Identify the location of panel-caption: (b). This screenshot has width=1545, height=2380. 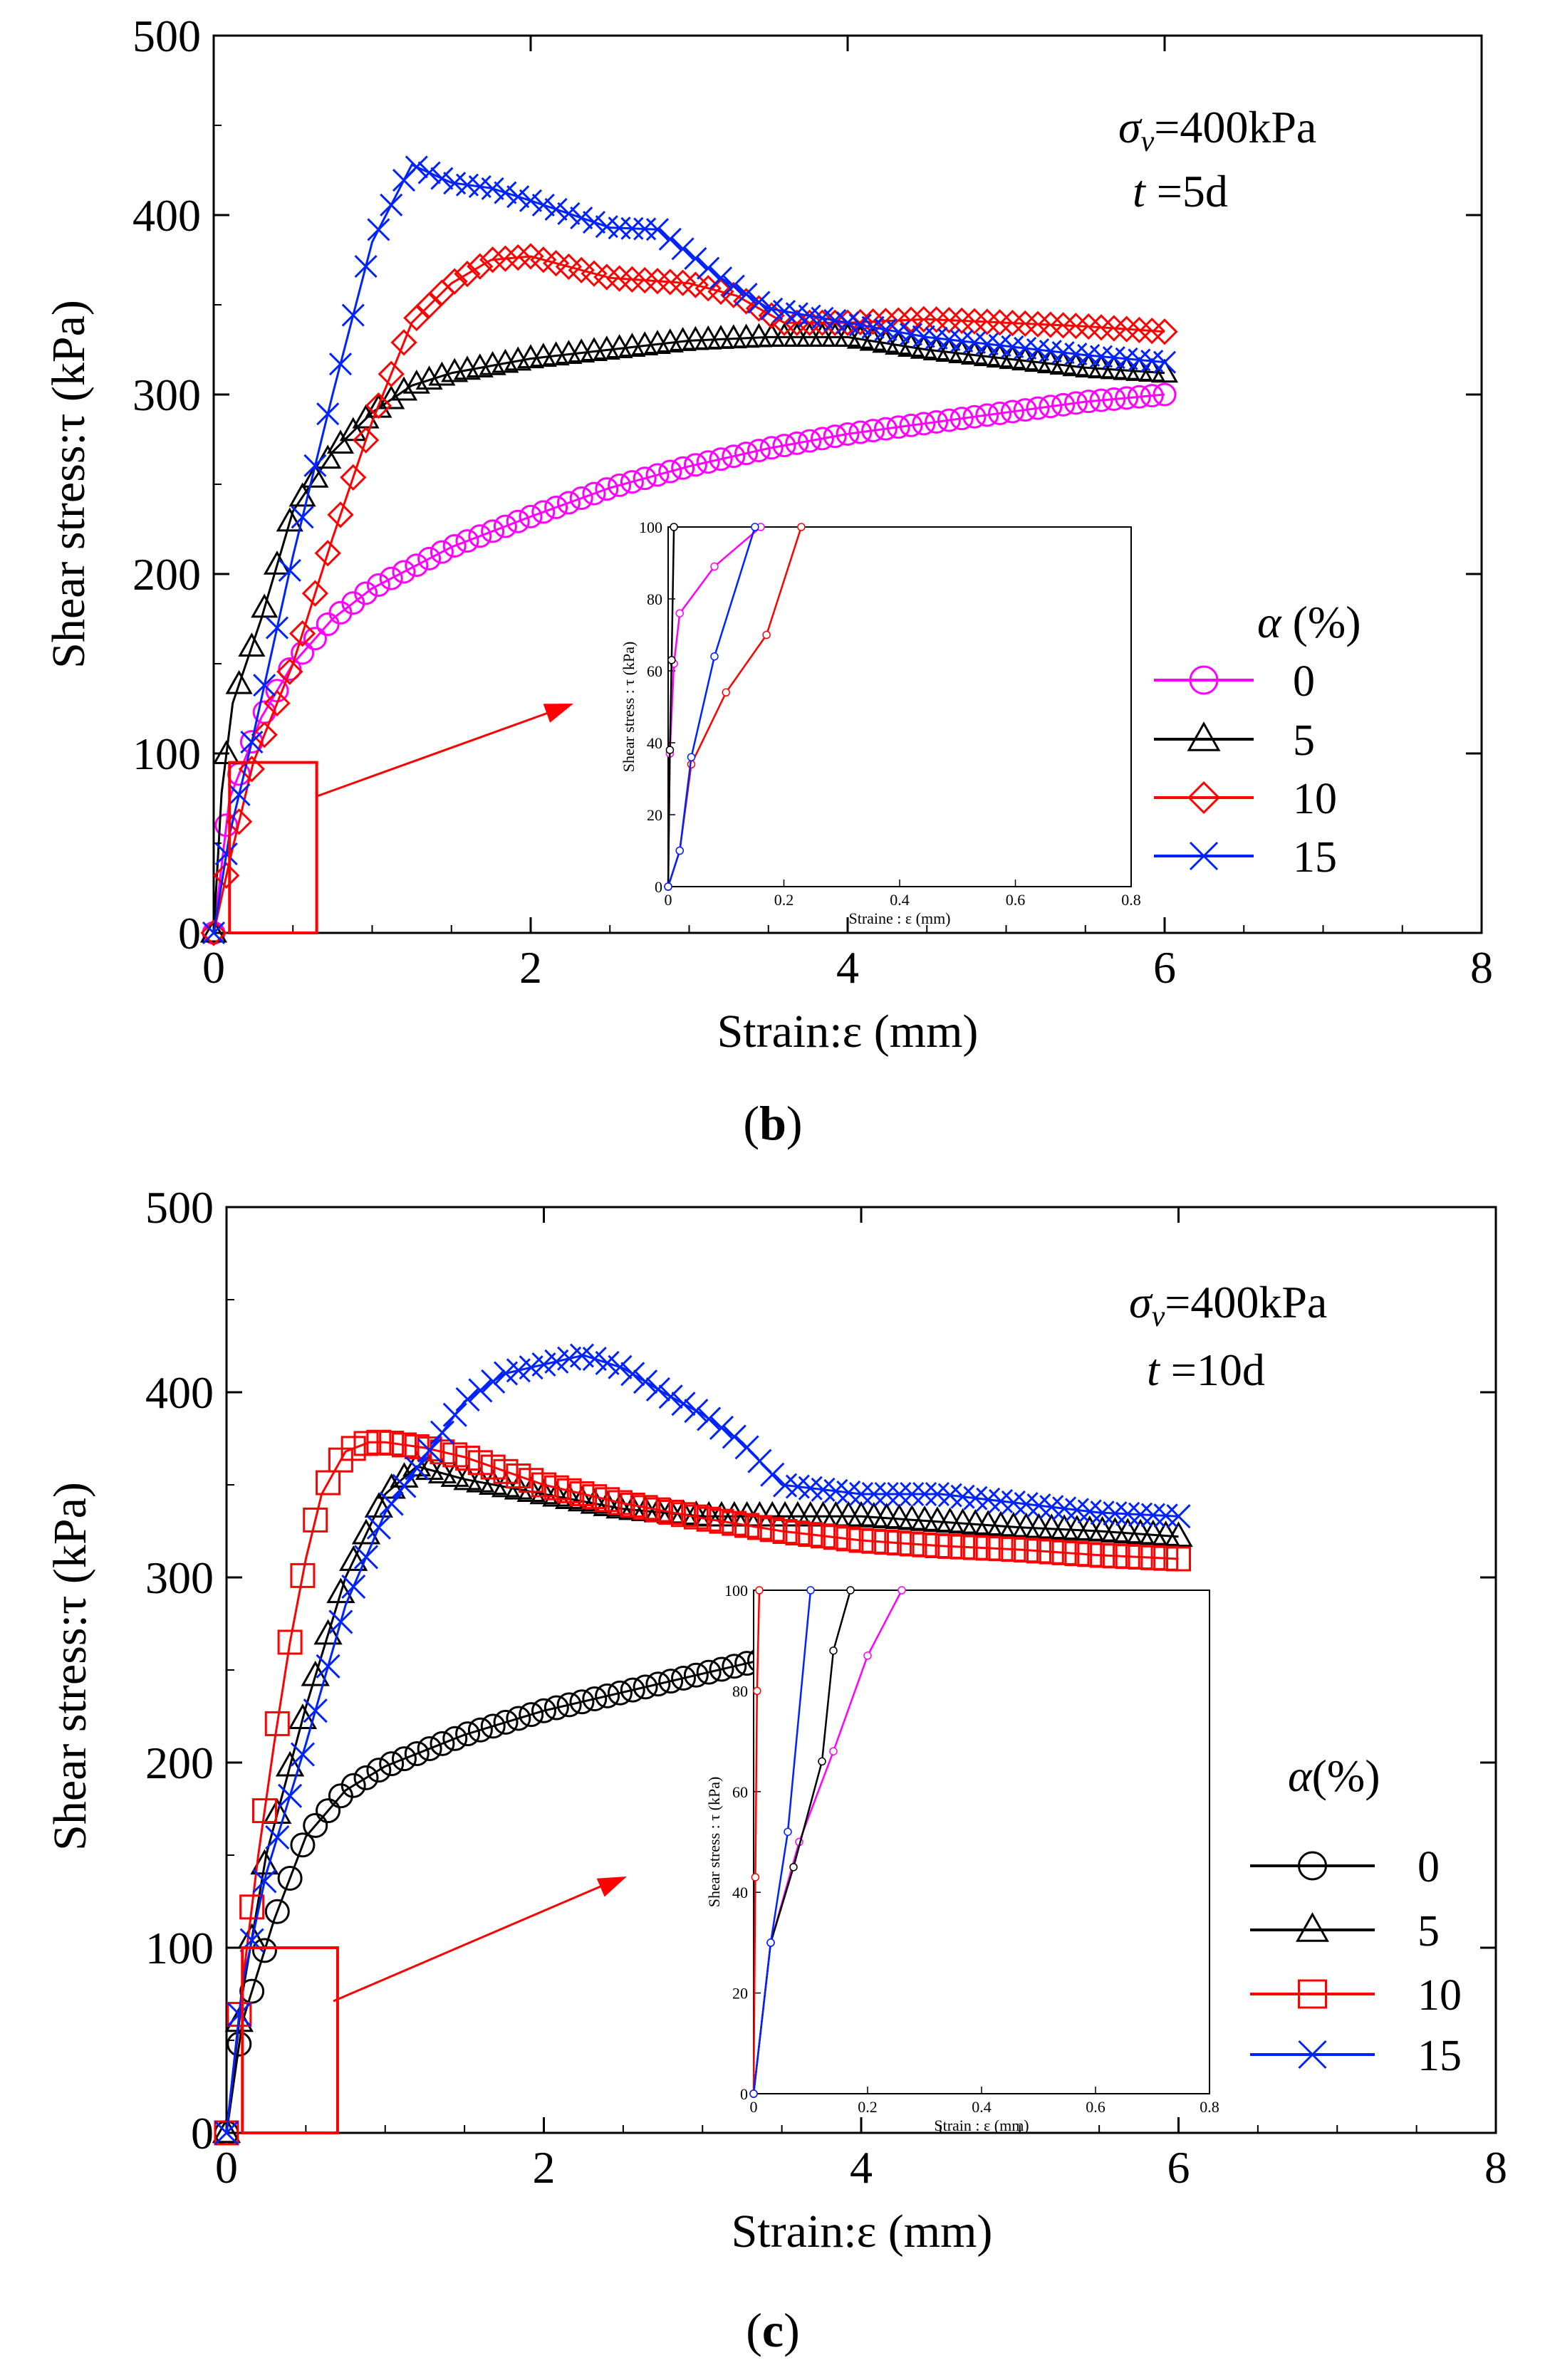
(772, 1123).